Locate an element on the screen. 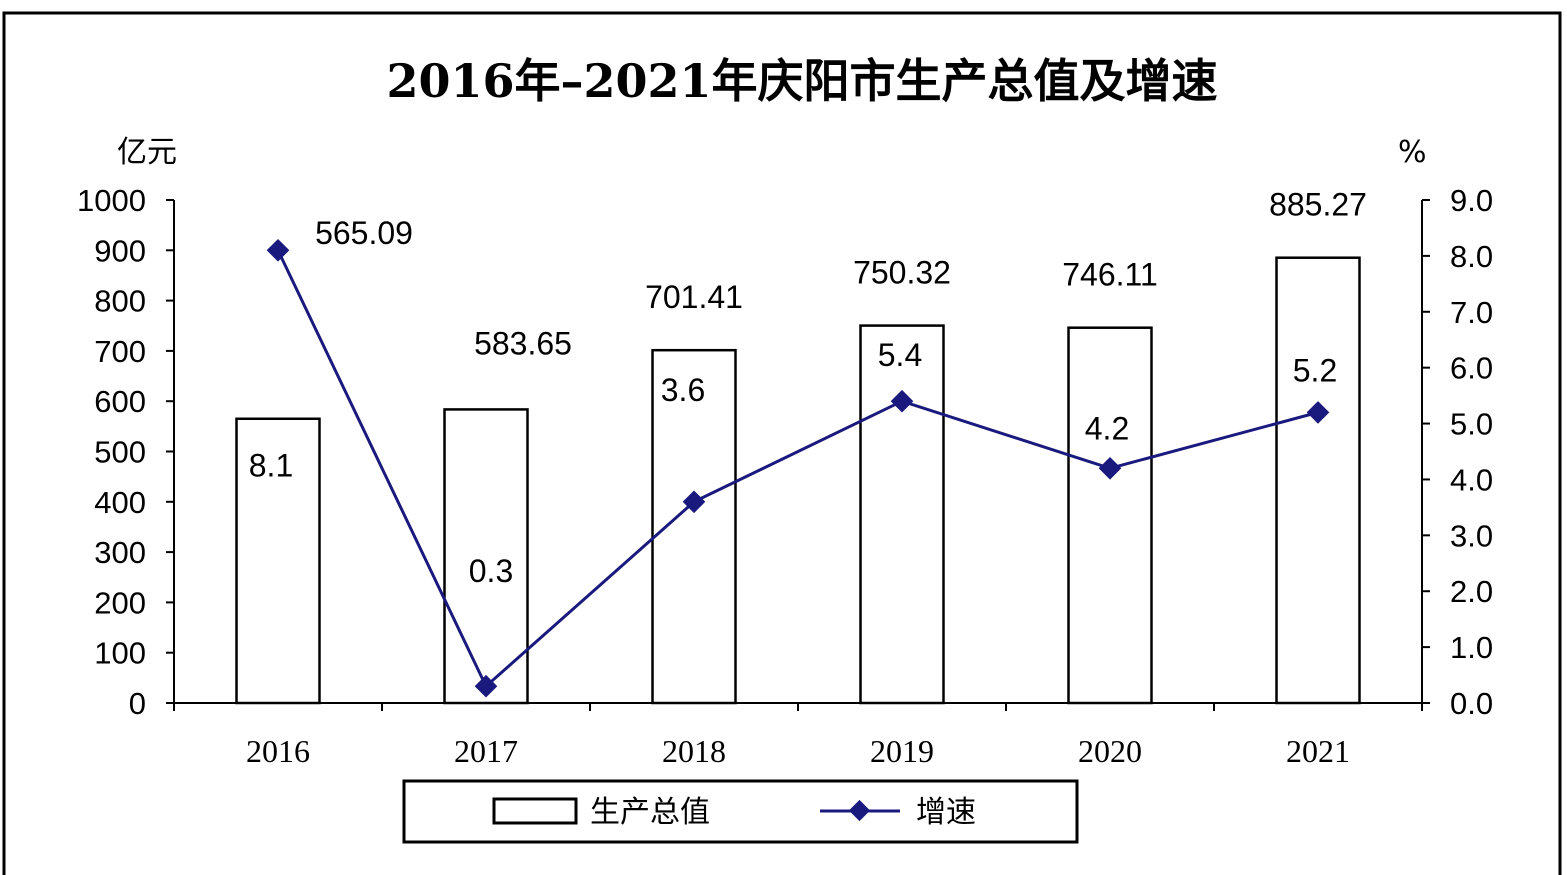  growth-value-label: 4.2 is located at coordinates (1107, 428).